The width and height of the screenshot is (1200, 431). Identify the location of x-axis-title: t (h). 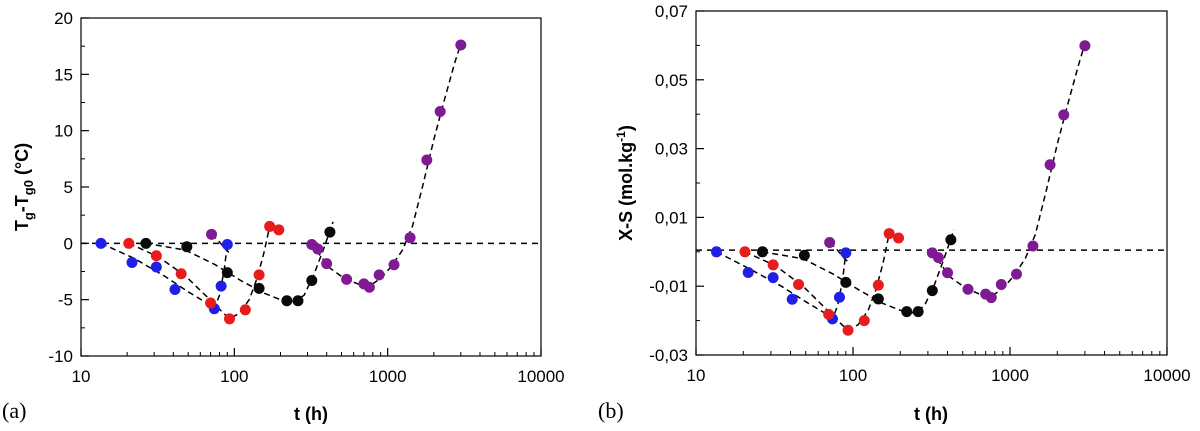
(931, 414).